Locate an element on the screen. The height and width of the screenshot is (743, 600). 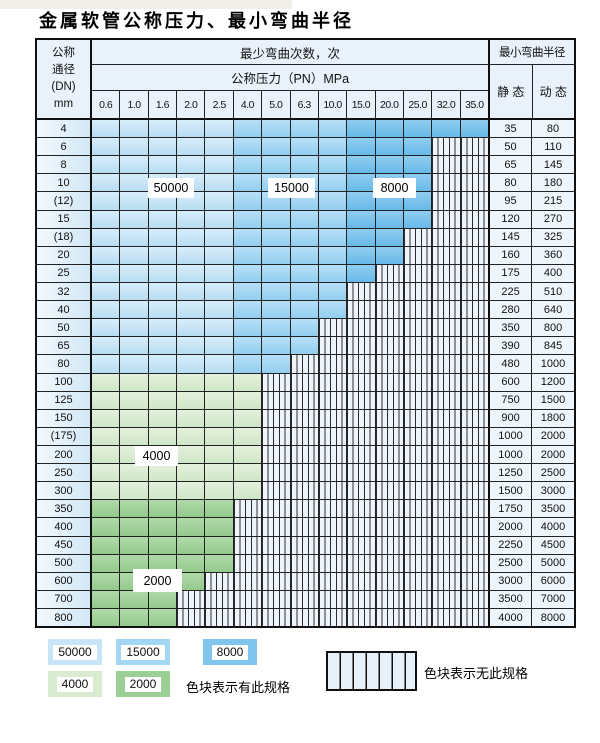
static-radius-value: 145 is located at coordinates (510, 237).